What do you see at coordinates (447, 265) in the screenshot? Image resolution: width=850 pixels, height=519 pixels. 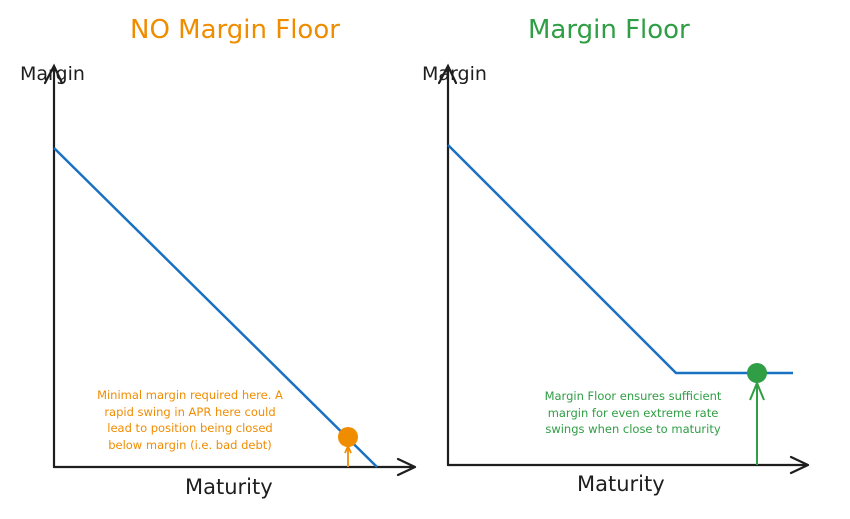 I see `right-y-axis` at bounding box center [447, 265].